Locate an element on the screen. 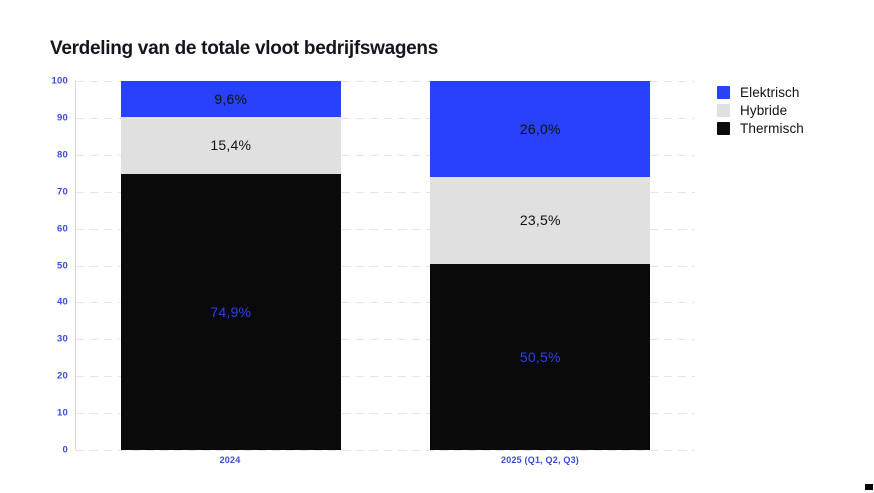 The image size is (874, 493). segment-thermisch: 50,5% is located at coordinates (540, 356).